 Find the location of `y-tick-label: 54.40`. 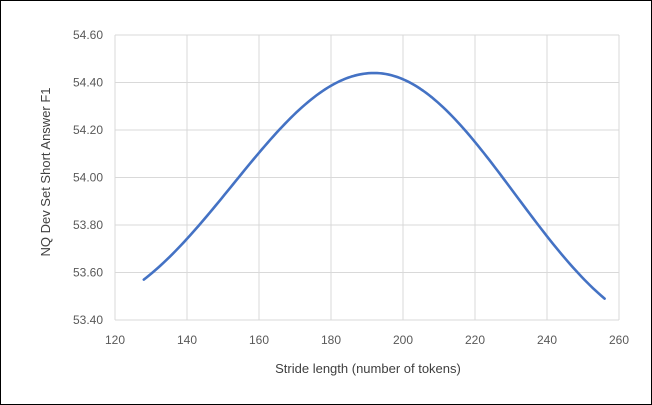

y-tick-label: 54.40 is located at coordinates (88, 83).